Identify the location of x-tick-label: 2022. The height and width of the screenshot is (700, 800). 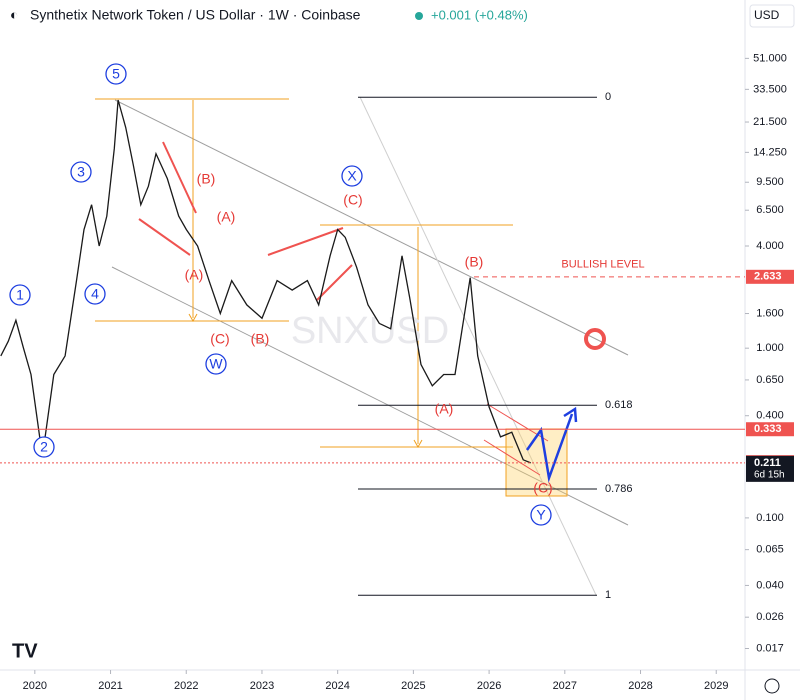
(186, 686).